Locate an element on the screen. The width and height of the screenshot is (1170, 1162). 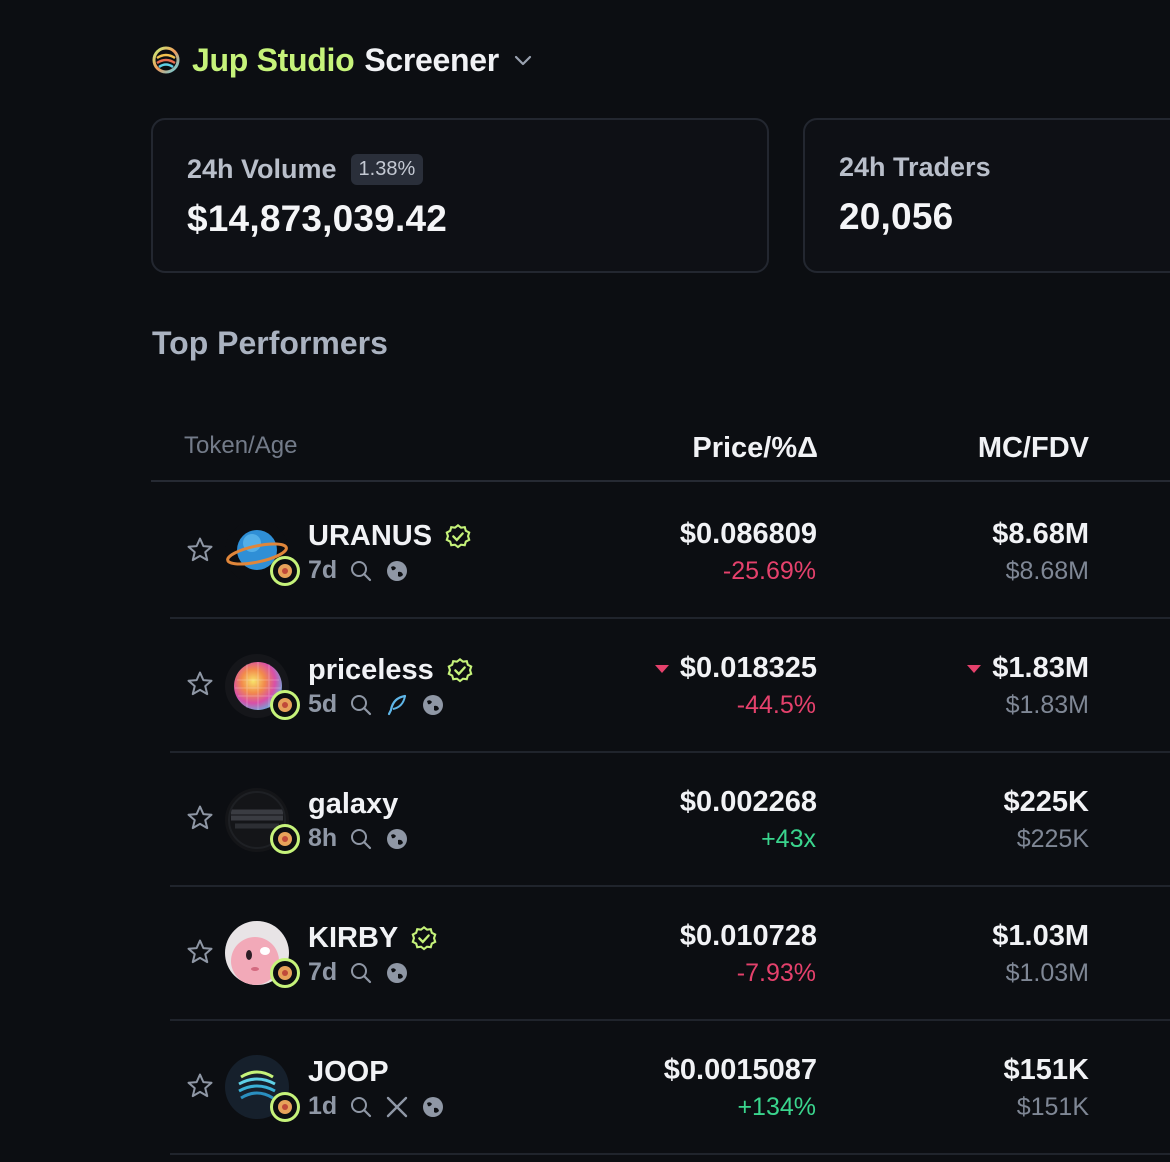
market-cap: $1.83M is located at coordinates (1027, 668).